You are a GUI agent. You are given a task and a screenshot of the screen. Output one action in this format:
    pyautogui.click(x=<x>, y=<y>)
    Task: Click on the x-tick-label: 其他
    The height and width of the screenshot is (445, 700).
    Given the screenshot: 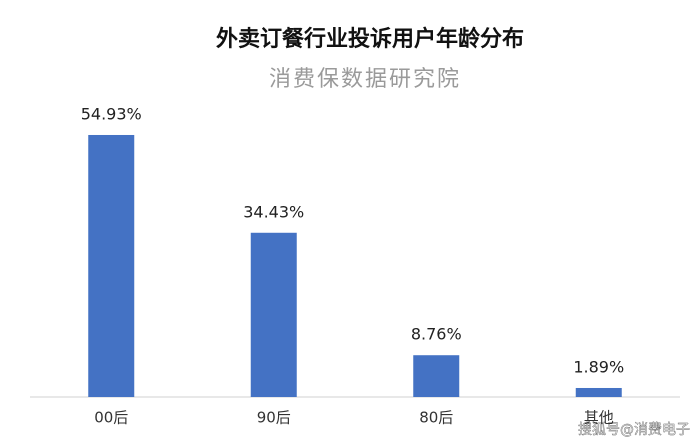 What is the action you would take?
    pyautogui.click(x=599, y=418)
    